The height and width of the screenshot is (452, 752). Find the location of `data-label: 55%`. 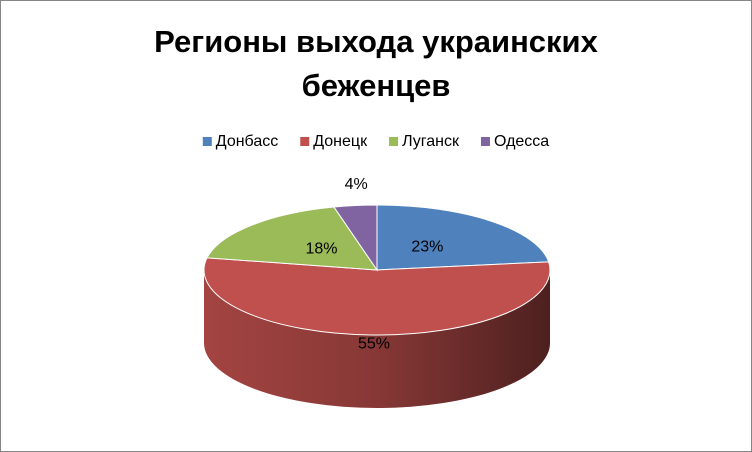

data-label: 55% is located at coordinates (374, 343).